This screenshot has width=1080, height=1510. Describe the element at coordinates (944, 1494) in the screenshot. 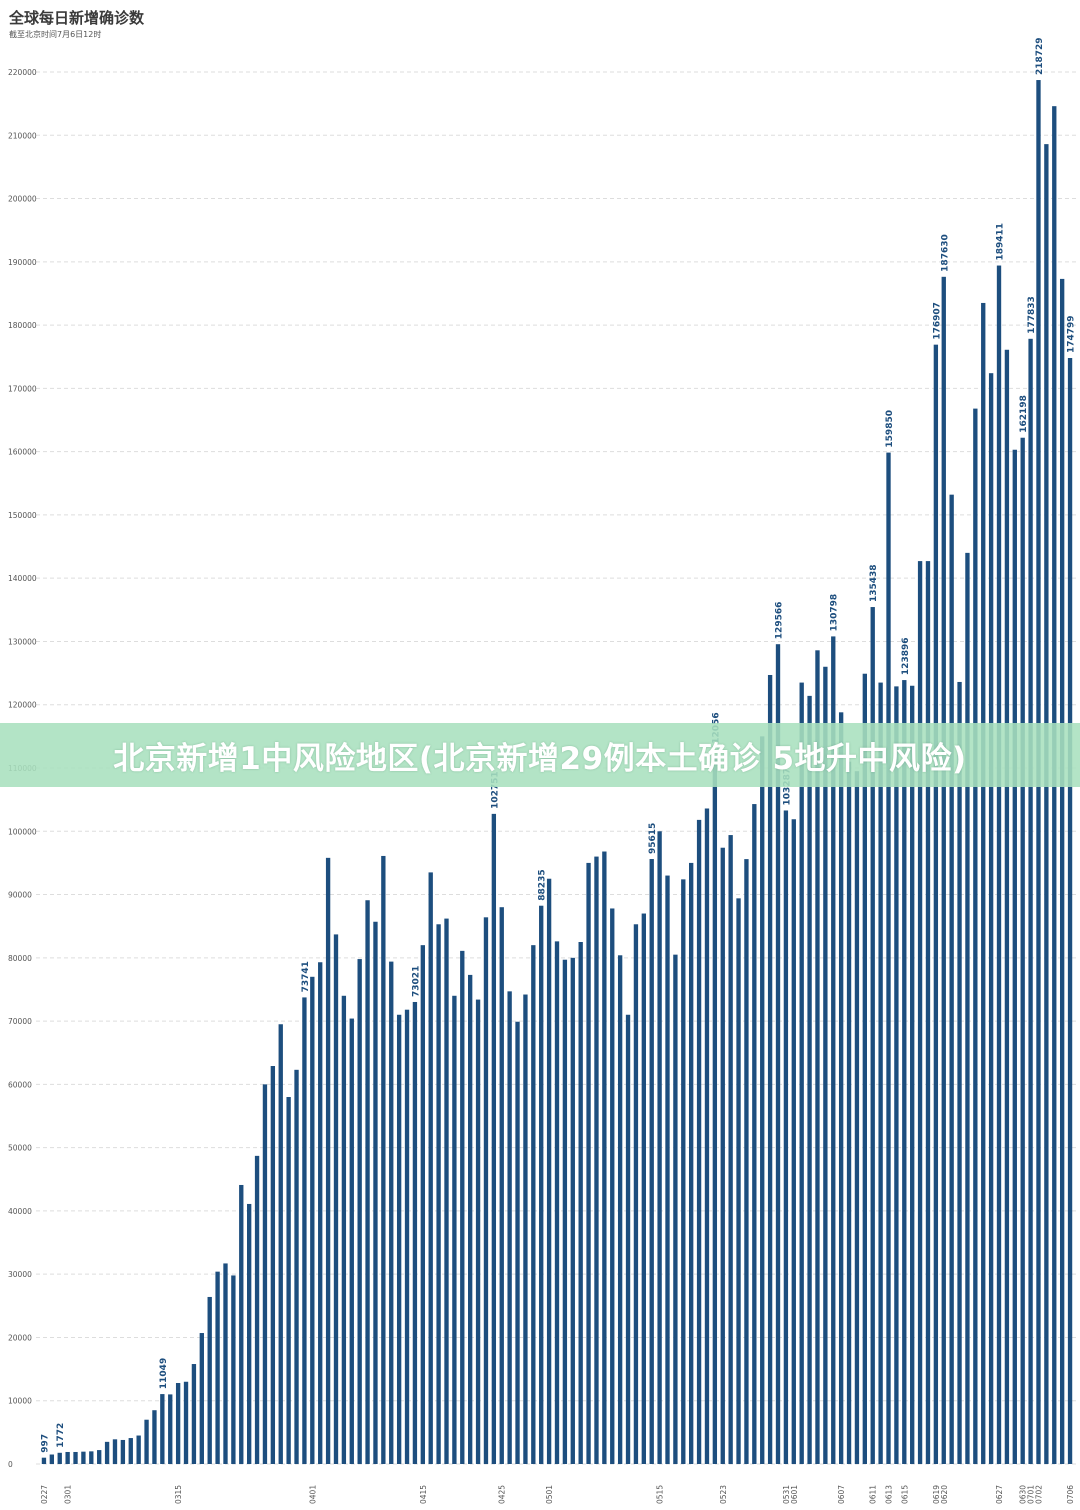

I see `x-tick-label: 0620` at that location.